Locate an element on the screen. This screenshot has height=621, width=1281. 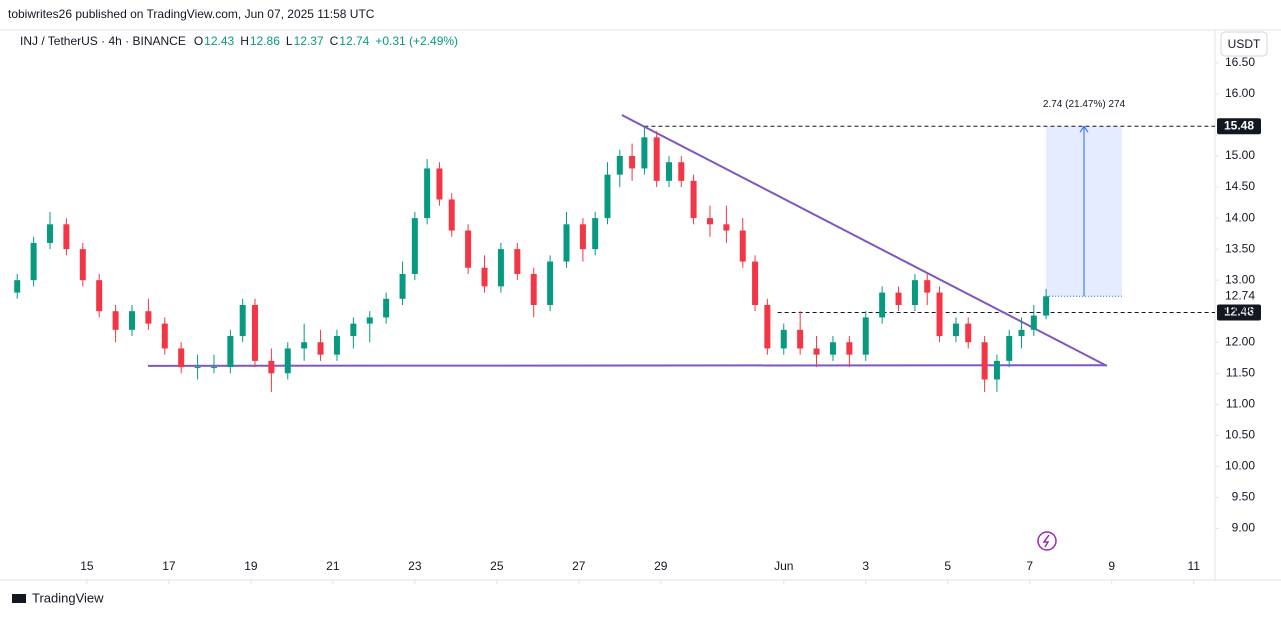
y-tick-label: 9.00 is located at coordinates (1244, 528).